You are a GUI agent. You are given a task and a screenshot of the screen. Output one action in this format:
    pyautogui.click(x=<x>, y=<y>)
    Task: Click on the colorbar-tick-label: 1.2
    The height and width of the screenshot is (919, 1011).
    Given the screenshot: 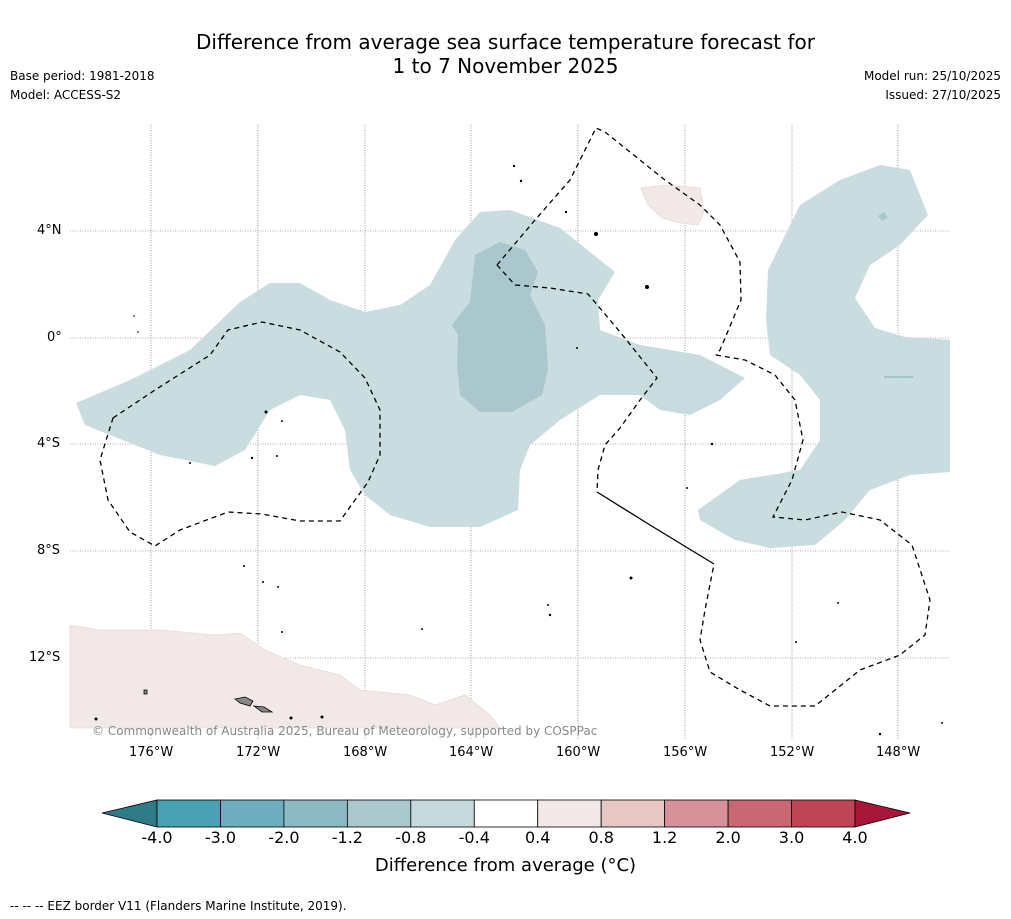 What is the action you would take?
    pyautogui.click(x=664, y=837)
    